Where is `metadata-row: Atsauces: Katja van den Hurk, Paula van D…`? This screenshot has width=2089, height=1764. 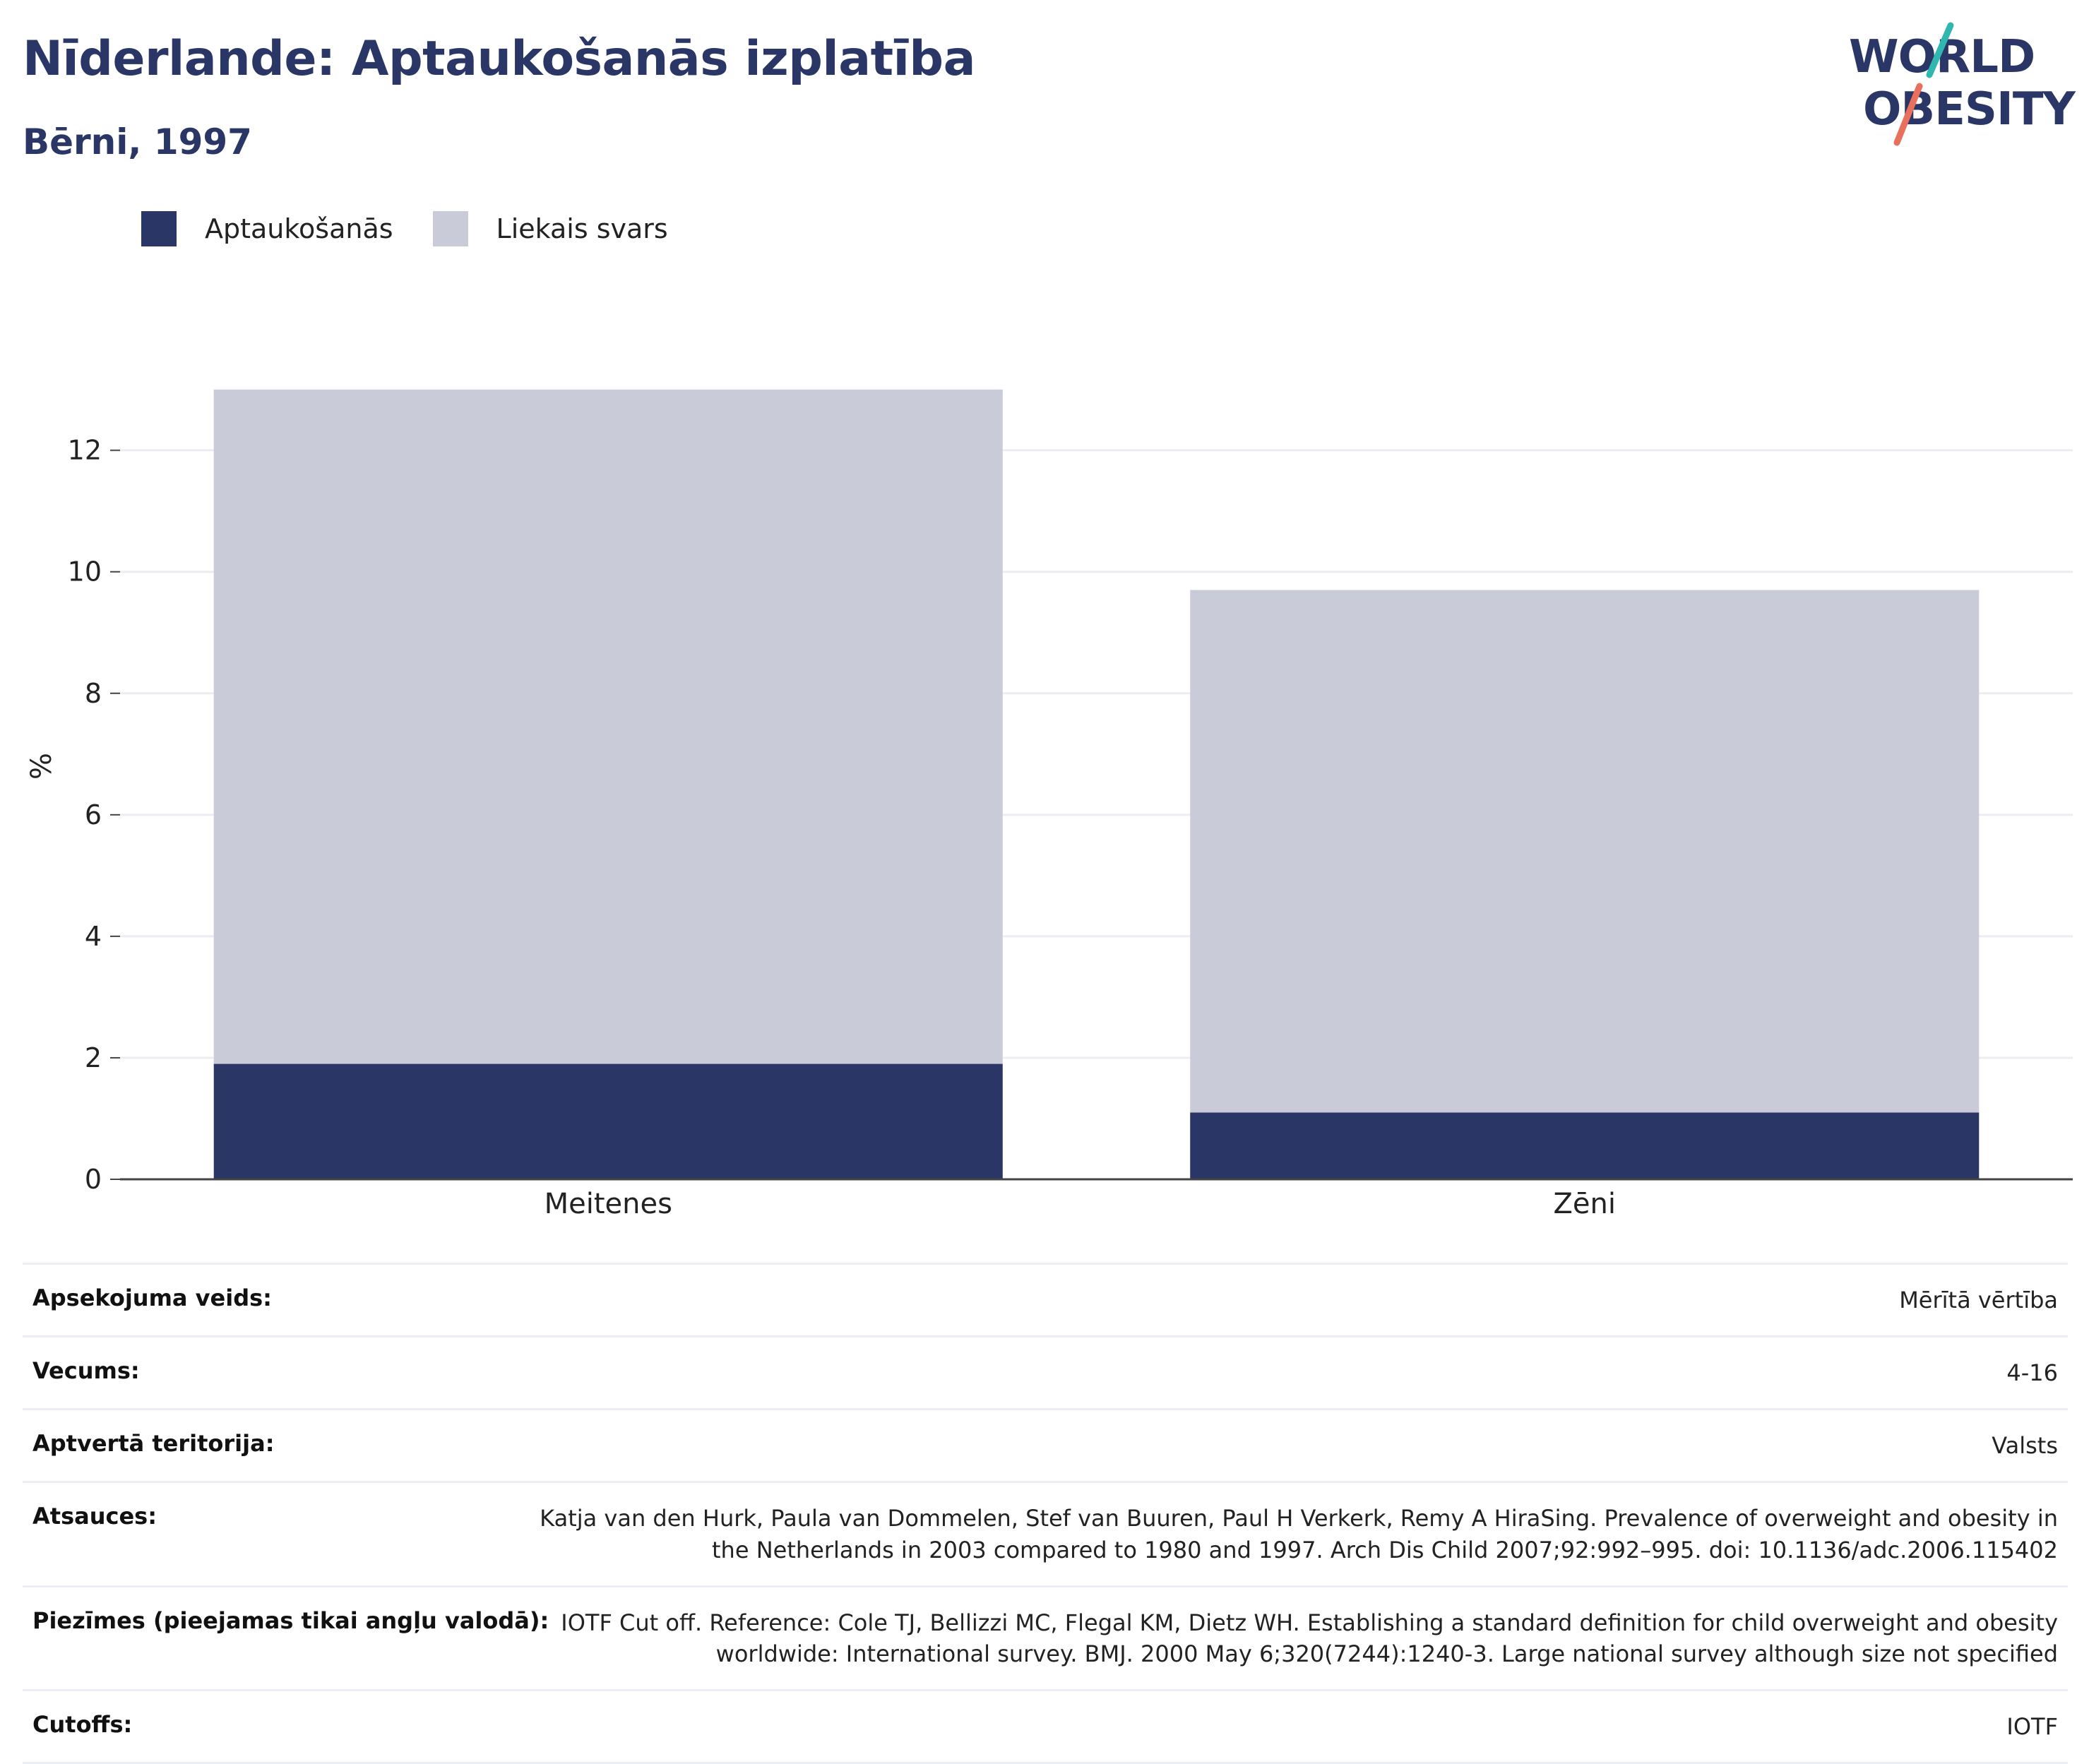
metadata-row: Atsauces: Katja van den Hurk, Paula van D… is located at coordinates (1045, 1533).